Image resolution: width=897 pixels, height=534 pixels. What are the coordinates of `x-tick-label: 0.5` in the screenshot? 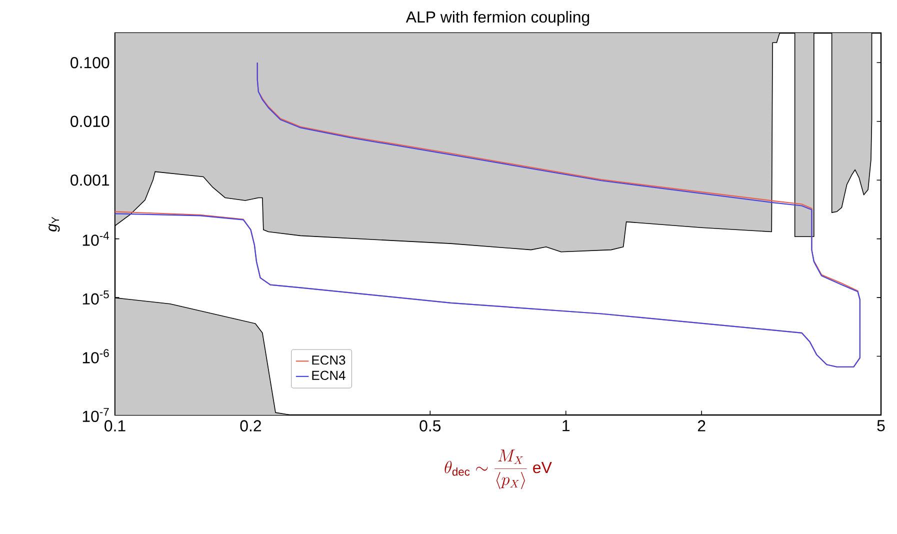 It's located at (430, 426).